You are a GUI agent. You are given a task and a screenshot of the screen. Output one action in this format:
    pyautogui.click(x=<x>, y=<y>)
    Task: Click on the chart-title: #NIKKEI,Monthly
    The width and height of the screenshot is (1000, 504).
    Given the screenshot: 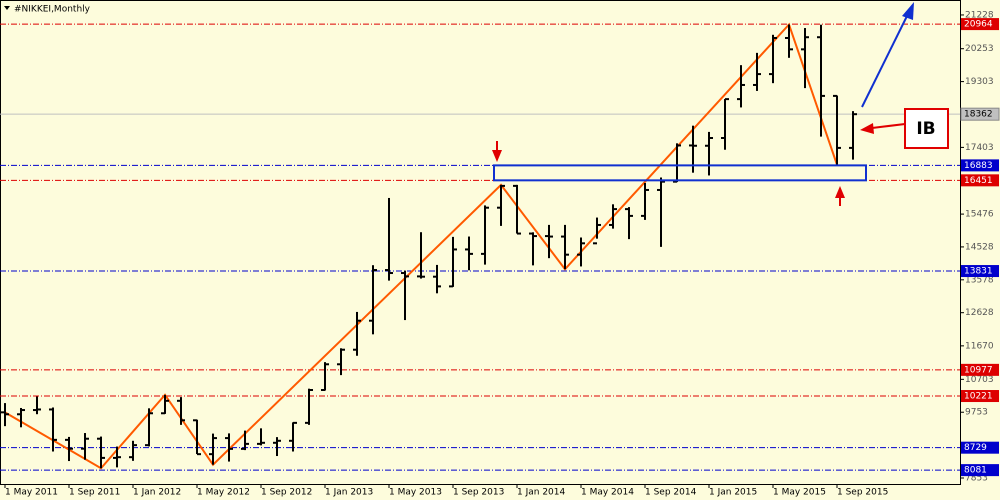 What is the action you would take?
    pyautogui.click(x=52, y=10)
    